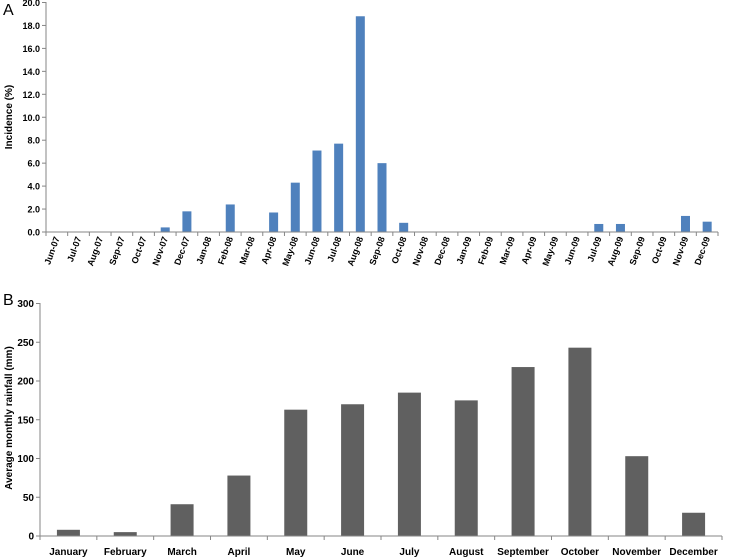  I want to click on y-tick-label: 200, so click(25, 382).